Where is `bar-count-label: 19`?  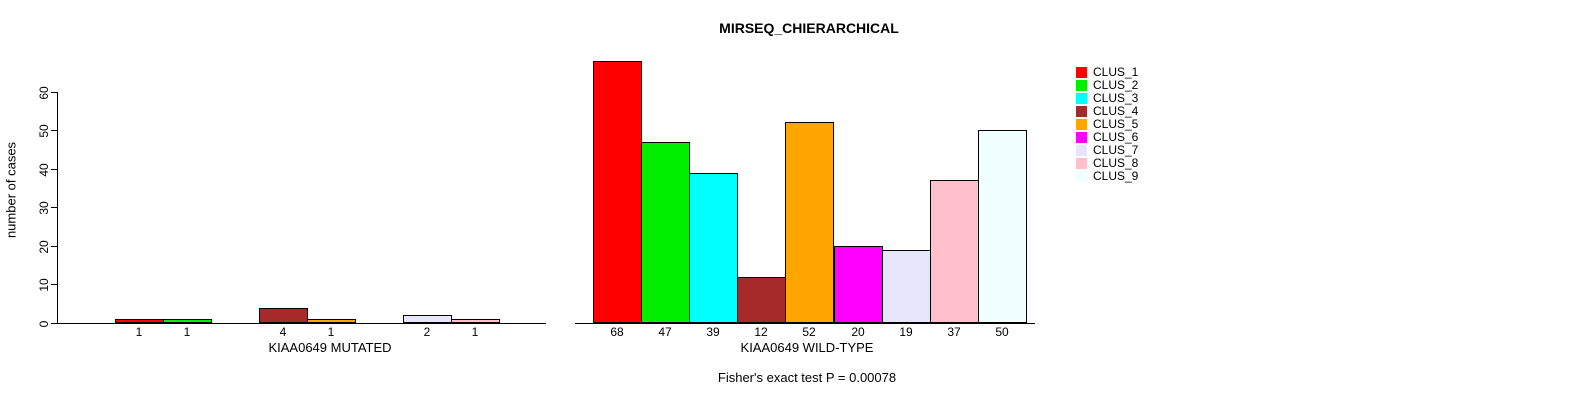
bar-count-label: 19 is located at coordinates (906, 332).